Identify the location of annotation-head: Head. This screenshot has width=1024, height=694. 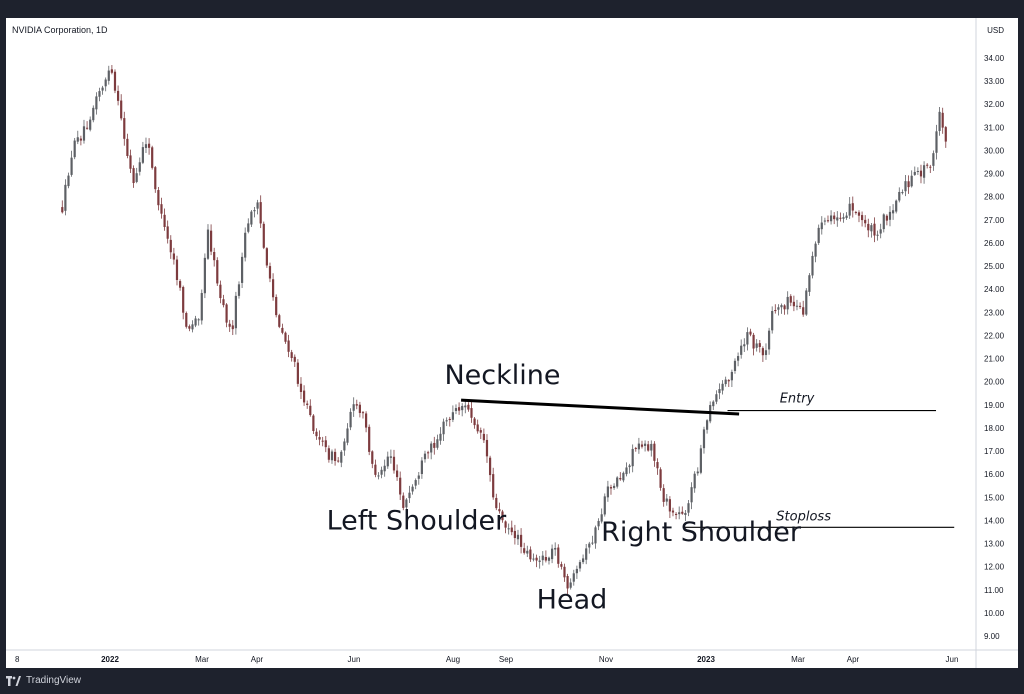
(572, 599).